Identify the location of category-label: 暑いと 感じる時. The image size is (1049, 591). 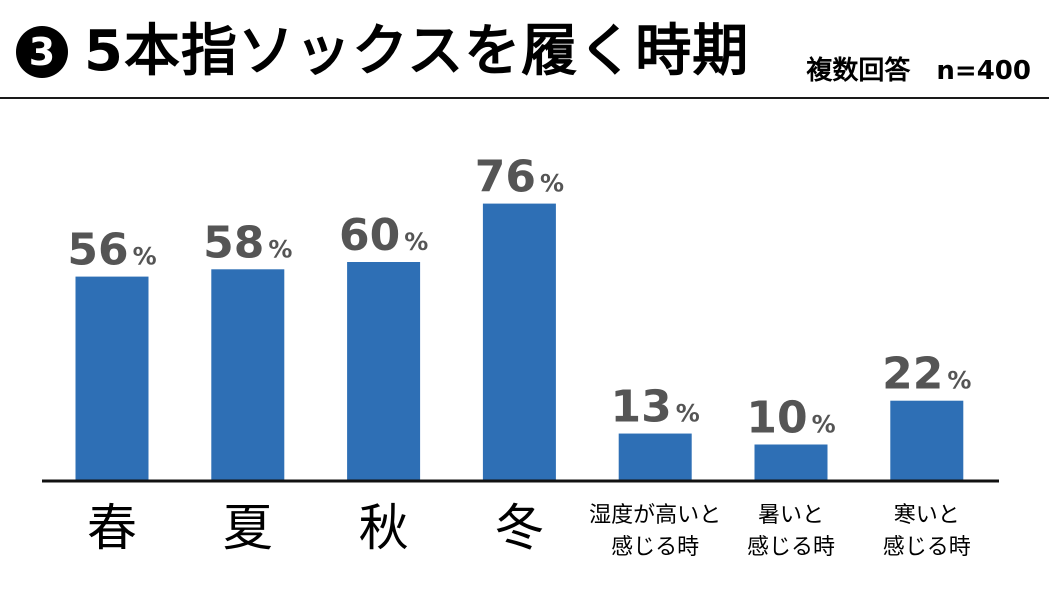
(790, 531).